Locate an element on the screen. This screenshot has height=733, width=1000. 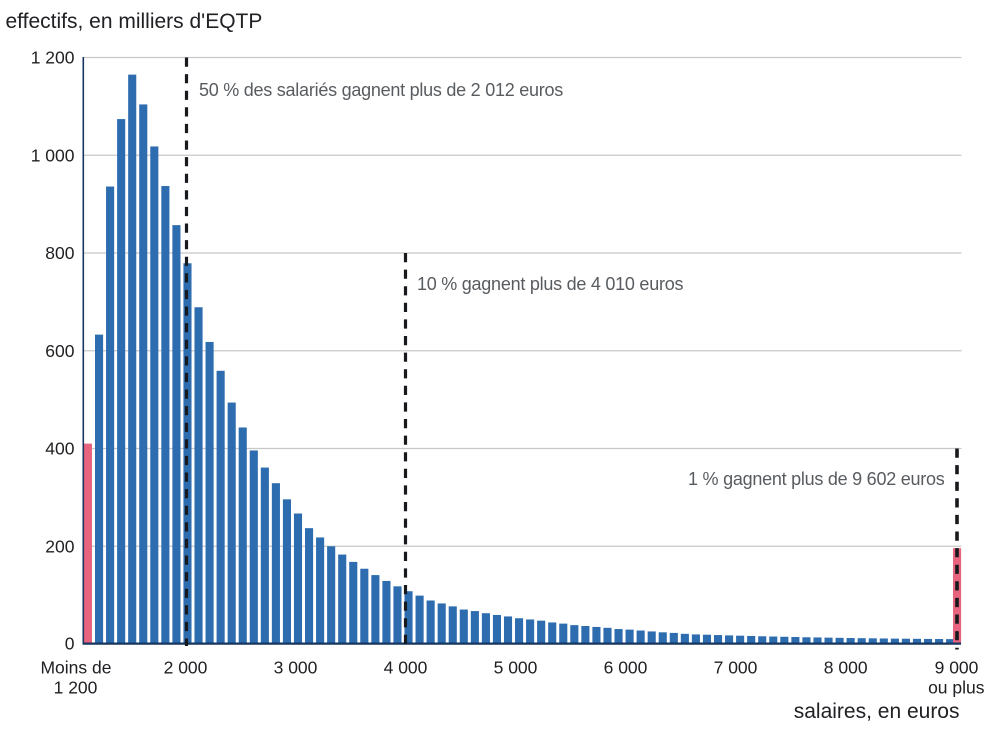
svg-text: effectifs, en milliers d'EQTP is located at coordinates (134, 21).